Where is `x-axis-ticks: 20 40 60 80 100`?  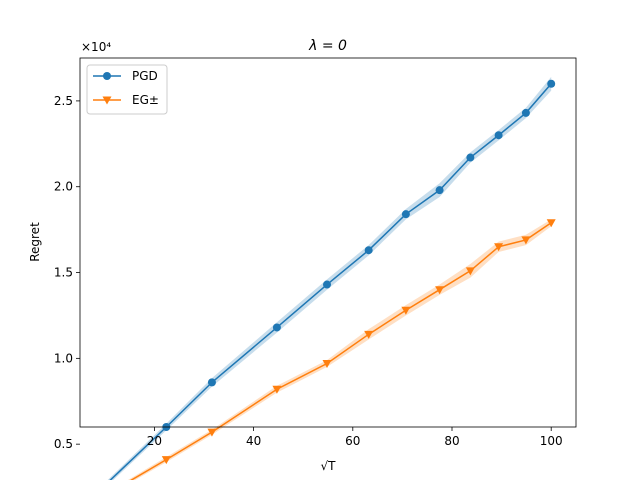 x-axis-ticks: 20 40 60 80 100 is located at coordinates (355, 437).